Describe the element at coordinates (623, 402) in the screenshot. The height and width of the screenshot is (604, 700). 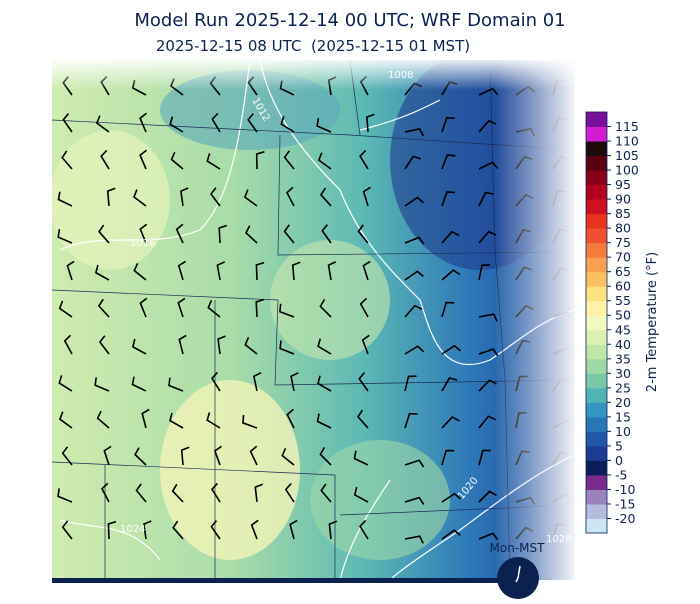
I see `colorbar-tick-label: 20` at that location.